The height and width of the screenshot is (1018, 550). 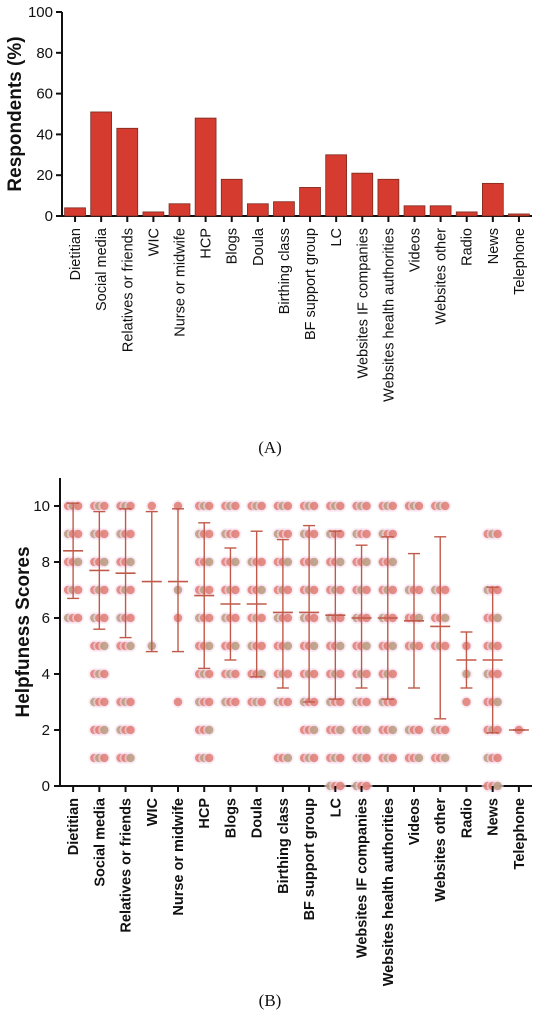 What do you see at coordinates (467, 818) in the screenshot?
I see `x-tick-label-radio: Radio` at bounding box center [467, 818].